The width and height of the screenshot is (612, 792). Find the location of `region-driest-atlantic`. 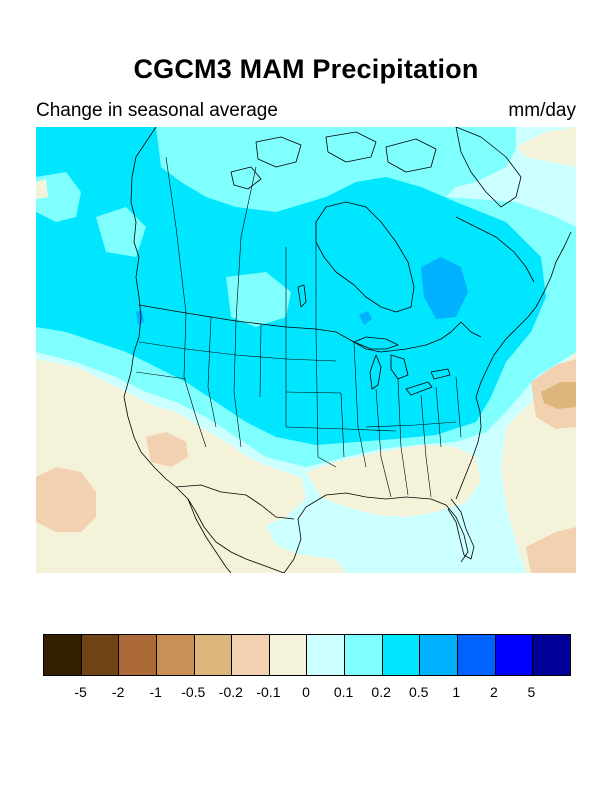

region-driest-atlantic is located at coordinates (558, 395).